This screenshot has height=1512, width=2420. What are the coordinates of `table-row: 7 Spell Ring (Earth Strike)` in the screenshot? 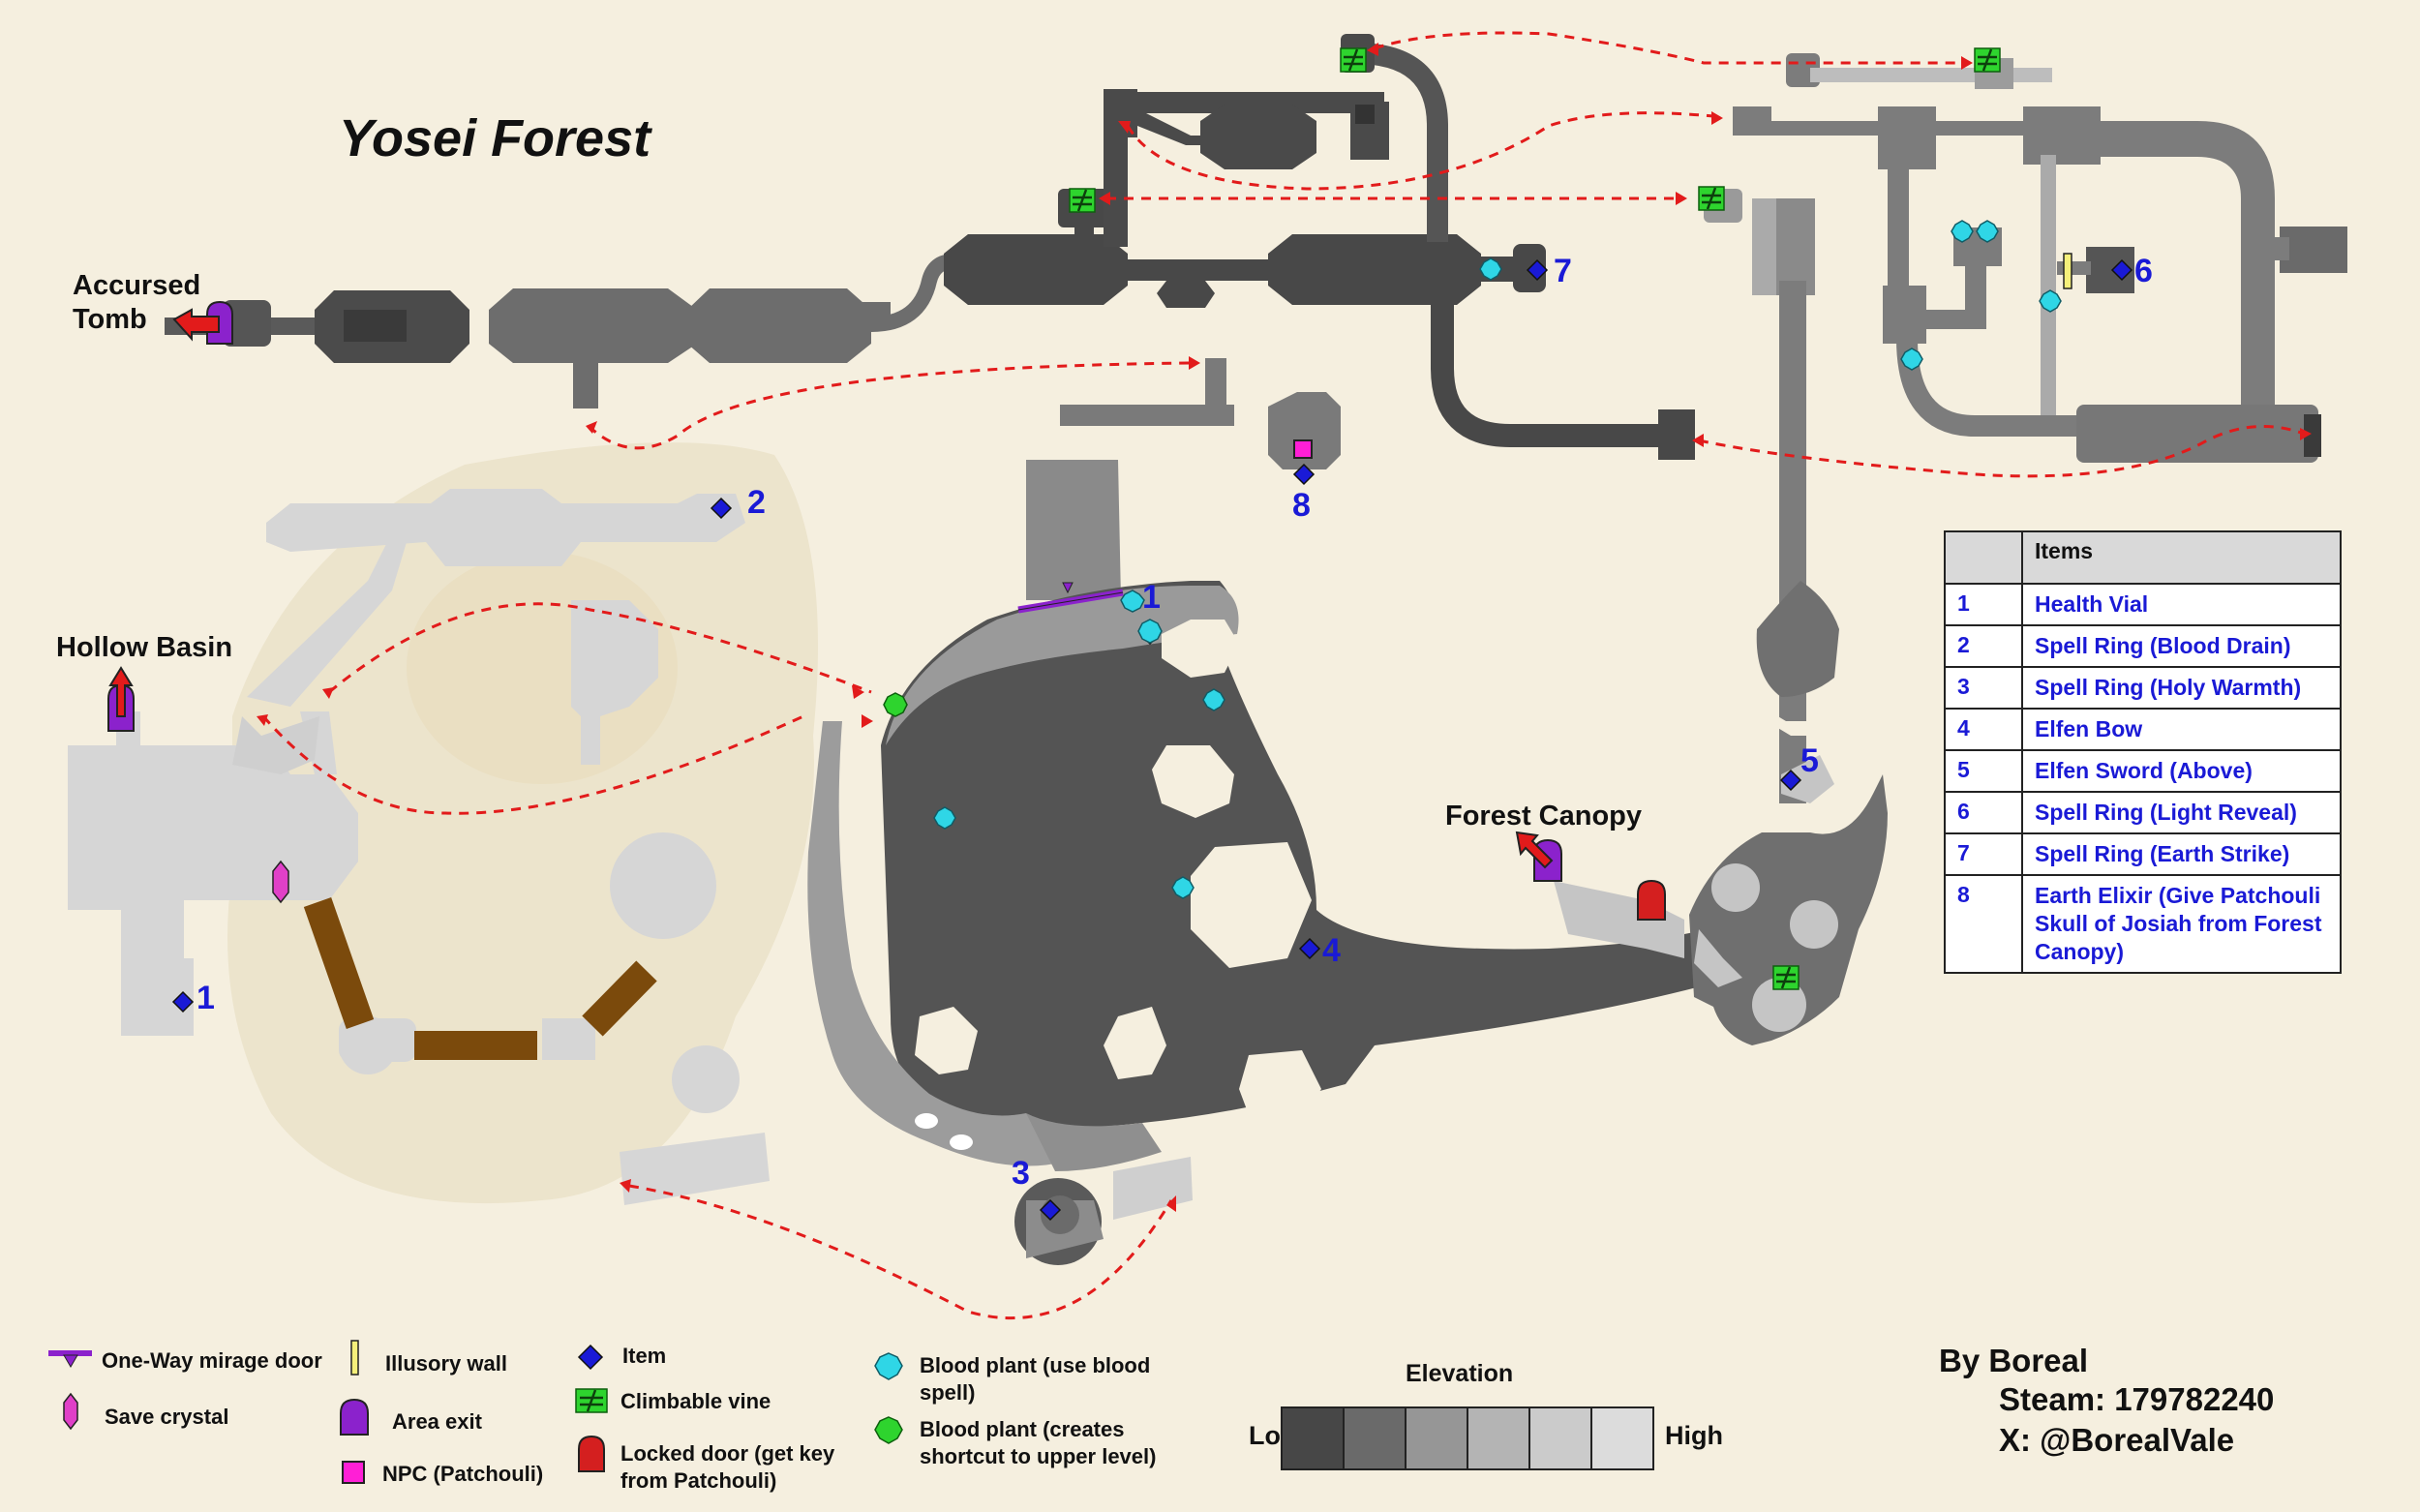 It's located at (2143, 854).